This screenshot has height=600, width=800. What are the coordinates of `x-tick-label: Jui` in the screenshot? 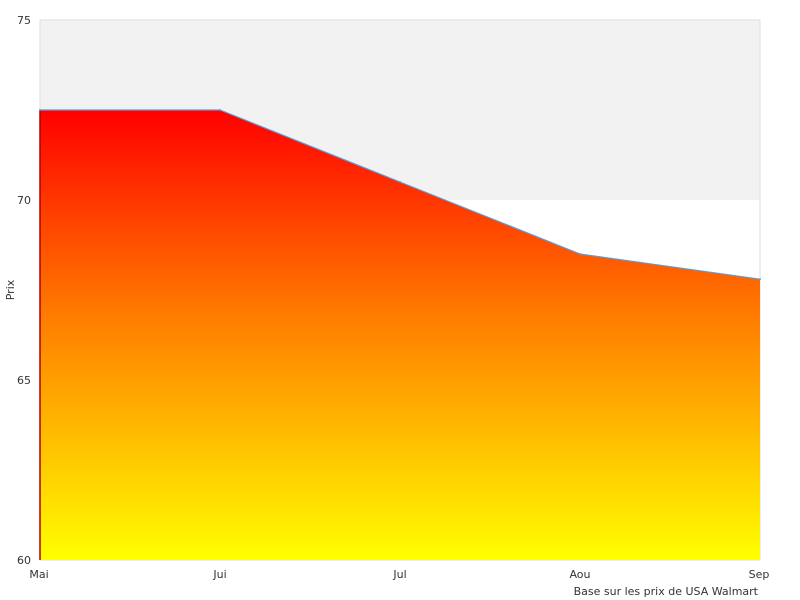 It's located at (219, 574).